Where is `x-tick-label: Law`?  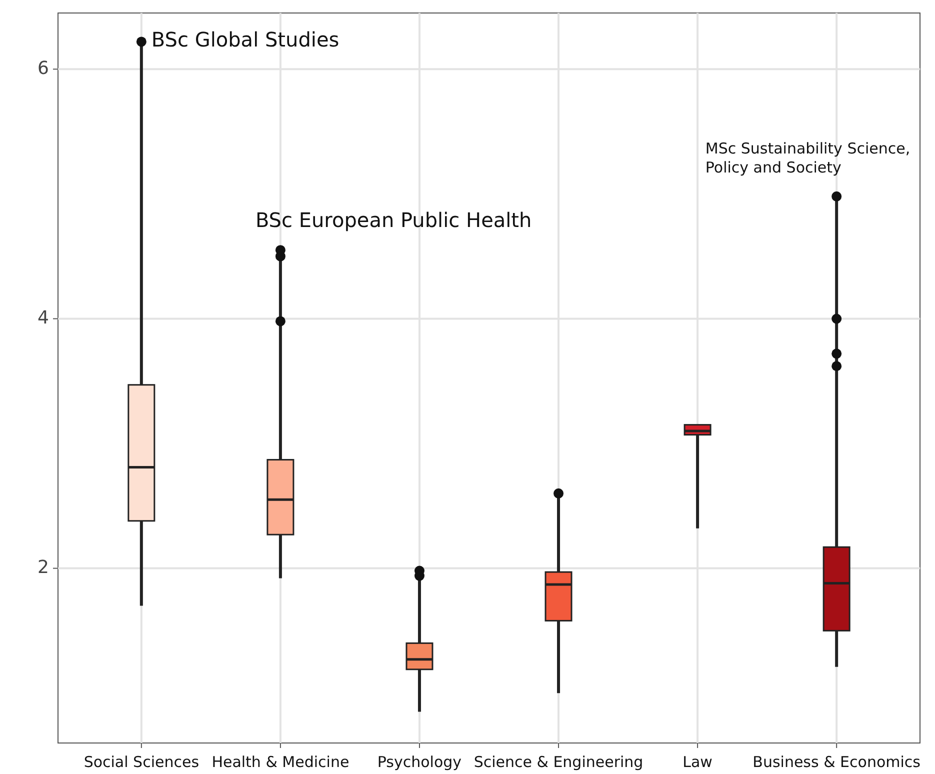 x-tick-label: Law is located at coordinates (697, 762).